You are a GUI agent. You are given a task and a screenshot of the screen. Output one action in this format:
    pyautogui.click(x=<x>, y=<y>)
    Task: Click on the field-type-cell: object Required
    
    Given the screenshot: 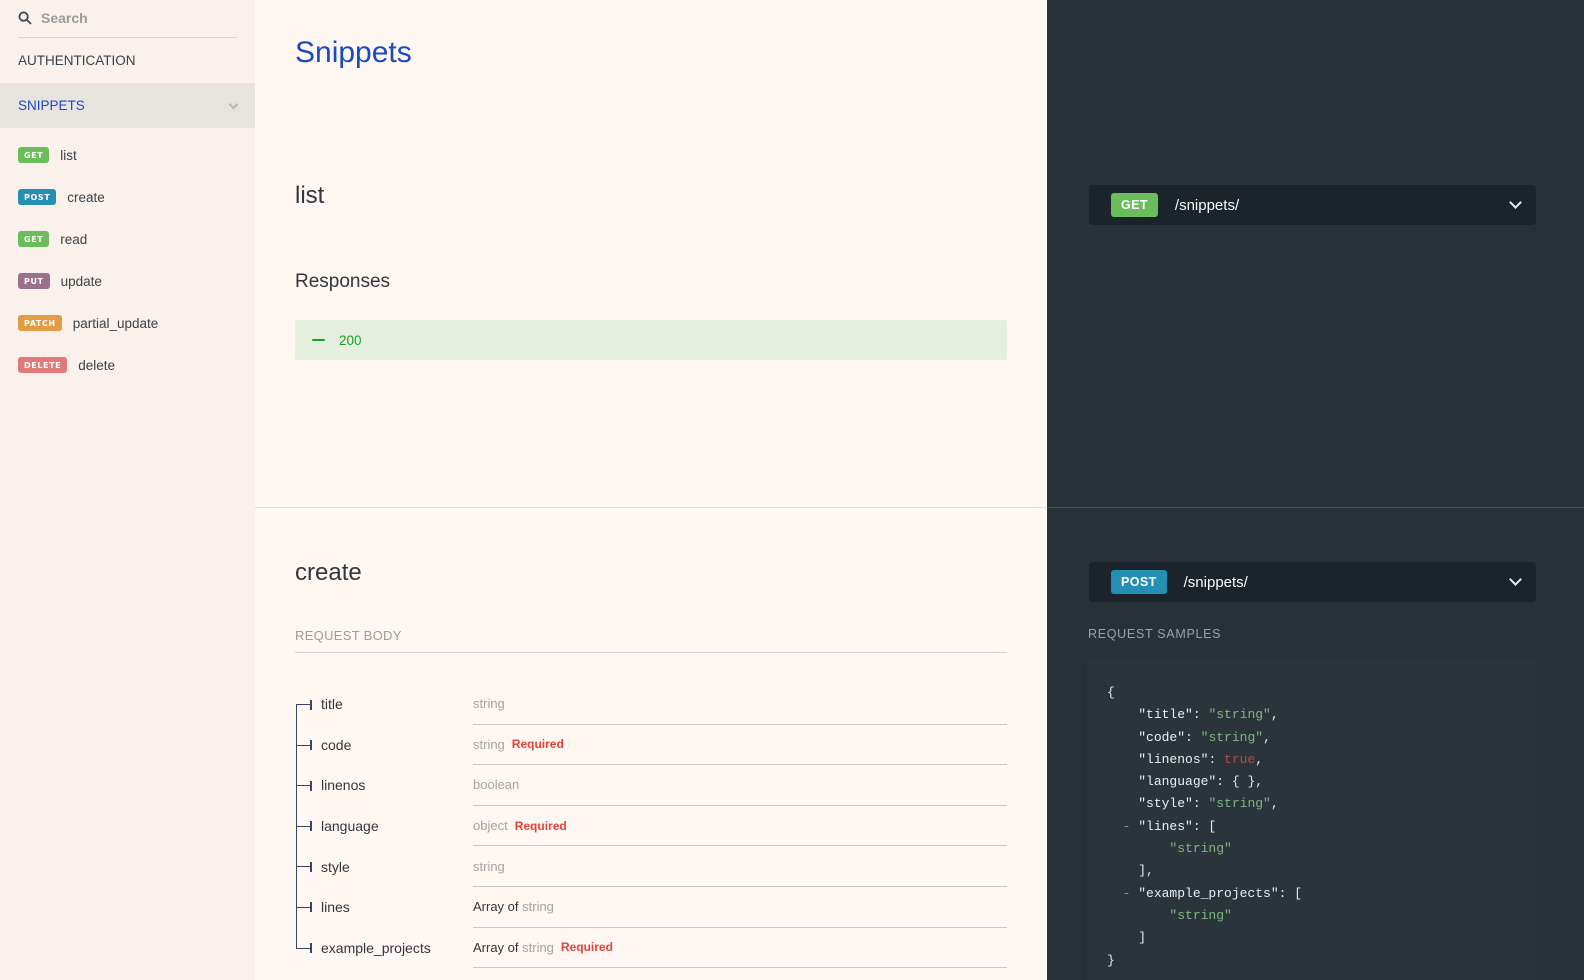 What is the action you would take?
    pyautogui.click(x=740, y=826)
    